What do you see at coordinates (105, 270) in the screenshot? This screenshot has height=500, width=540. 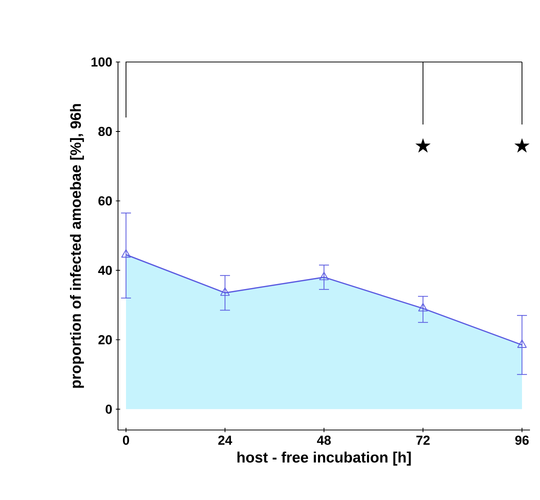 I see `y-tick-label: 40` at bounding box center [105, 270].